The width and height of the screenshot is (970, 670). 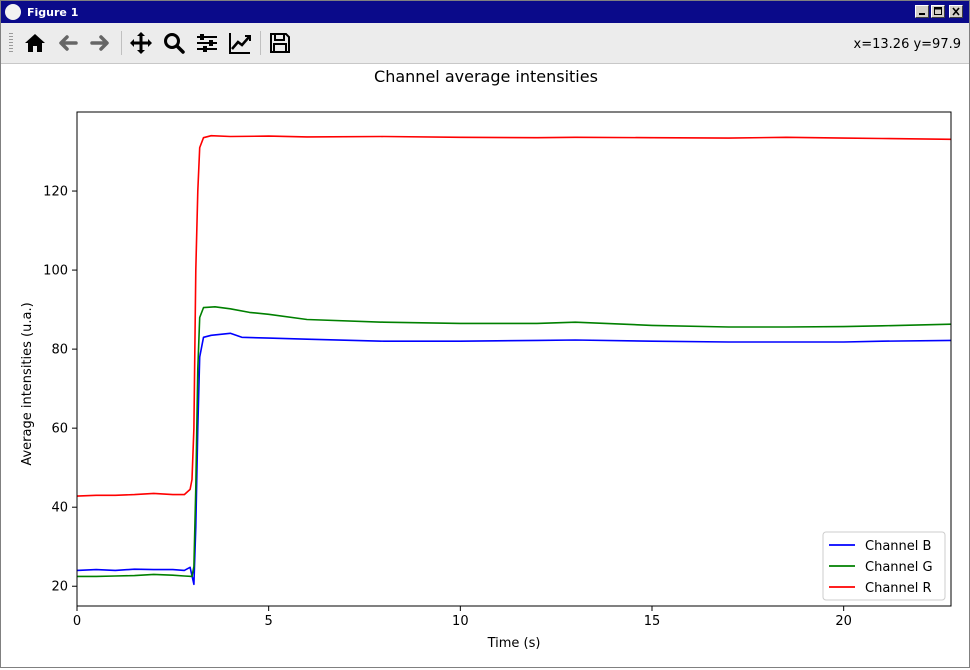 I want to click on forward-button, so click(x=100, y=43).